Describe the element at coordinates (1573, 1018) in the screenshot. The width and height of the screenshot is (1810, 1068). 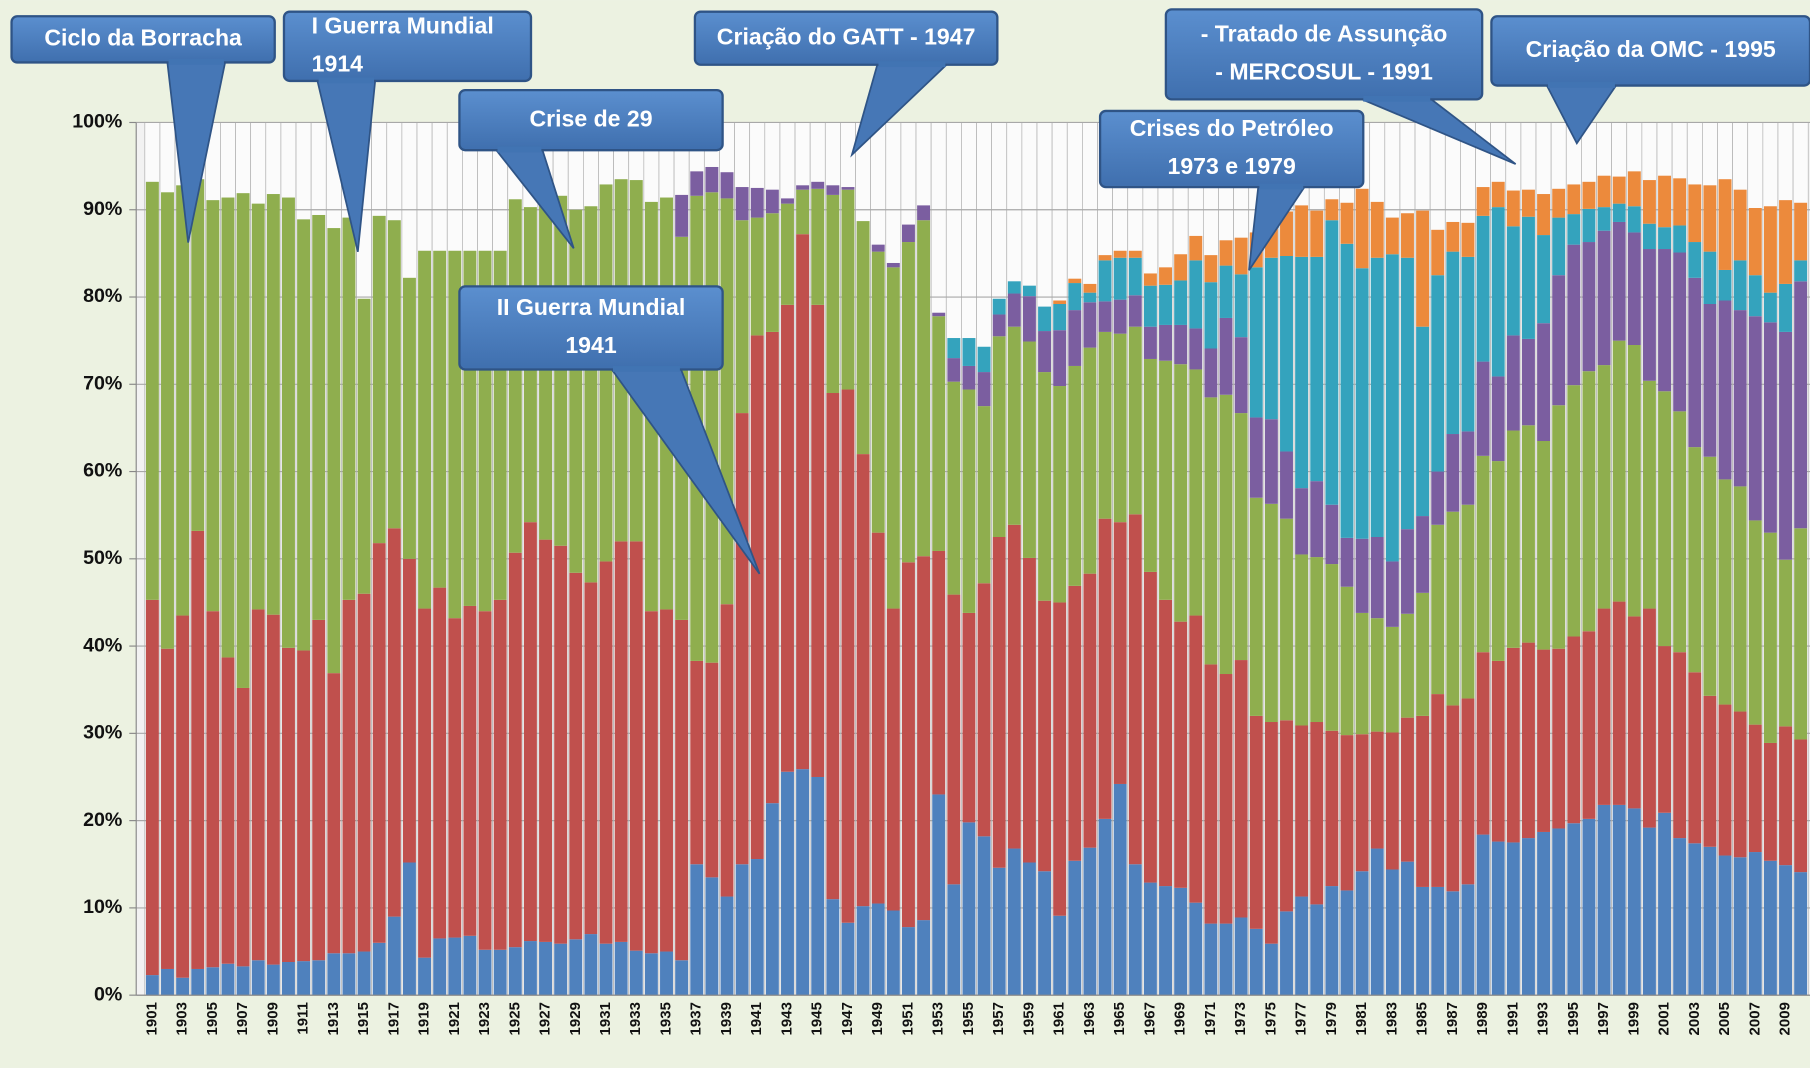
I see `x-tick-label: 1995` at that location.